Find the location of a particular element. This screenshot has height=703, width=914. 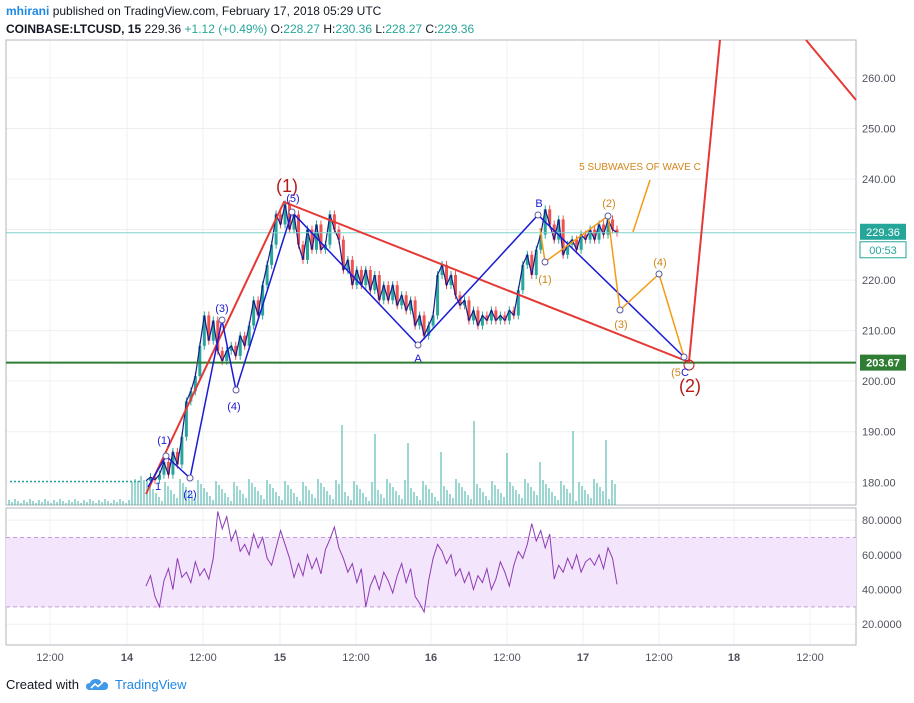

support-tag-label: 203.67 is located at coordinates (883, 364).